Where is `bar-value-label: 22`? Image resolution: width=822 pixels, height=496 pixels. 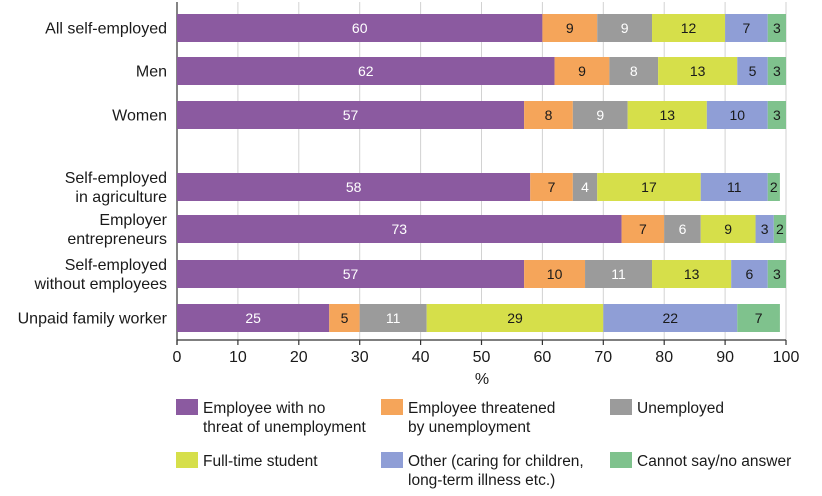 bar-value-label: 22 is located at coordinates (671, 318).